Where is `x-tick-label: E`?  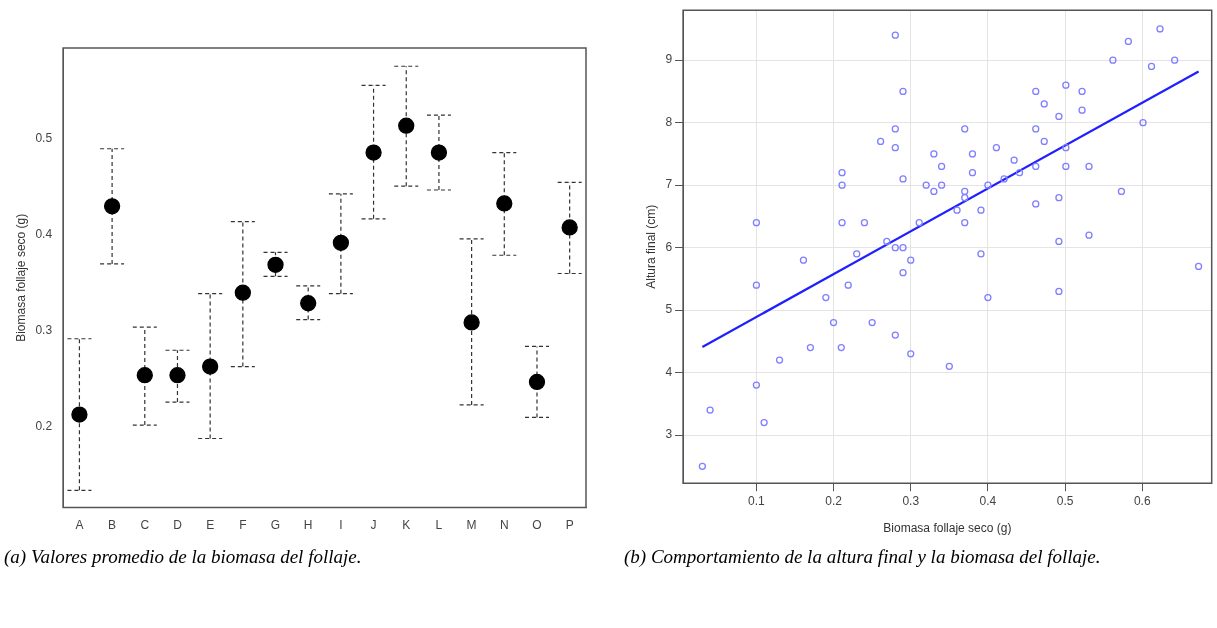 x-tick-label: E is located at coordinates (210, 525).